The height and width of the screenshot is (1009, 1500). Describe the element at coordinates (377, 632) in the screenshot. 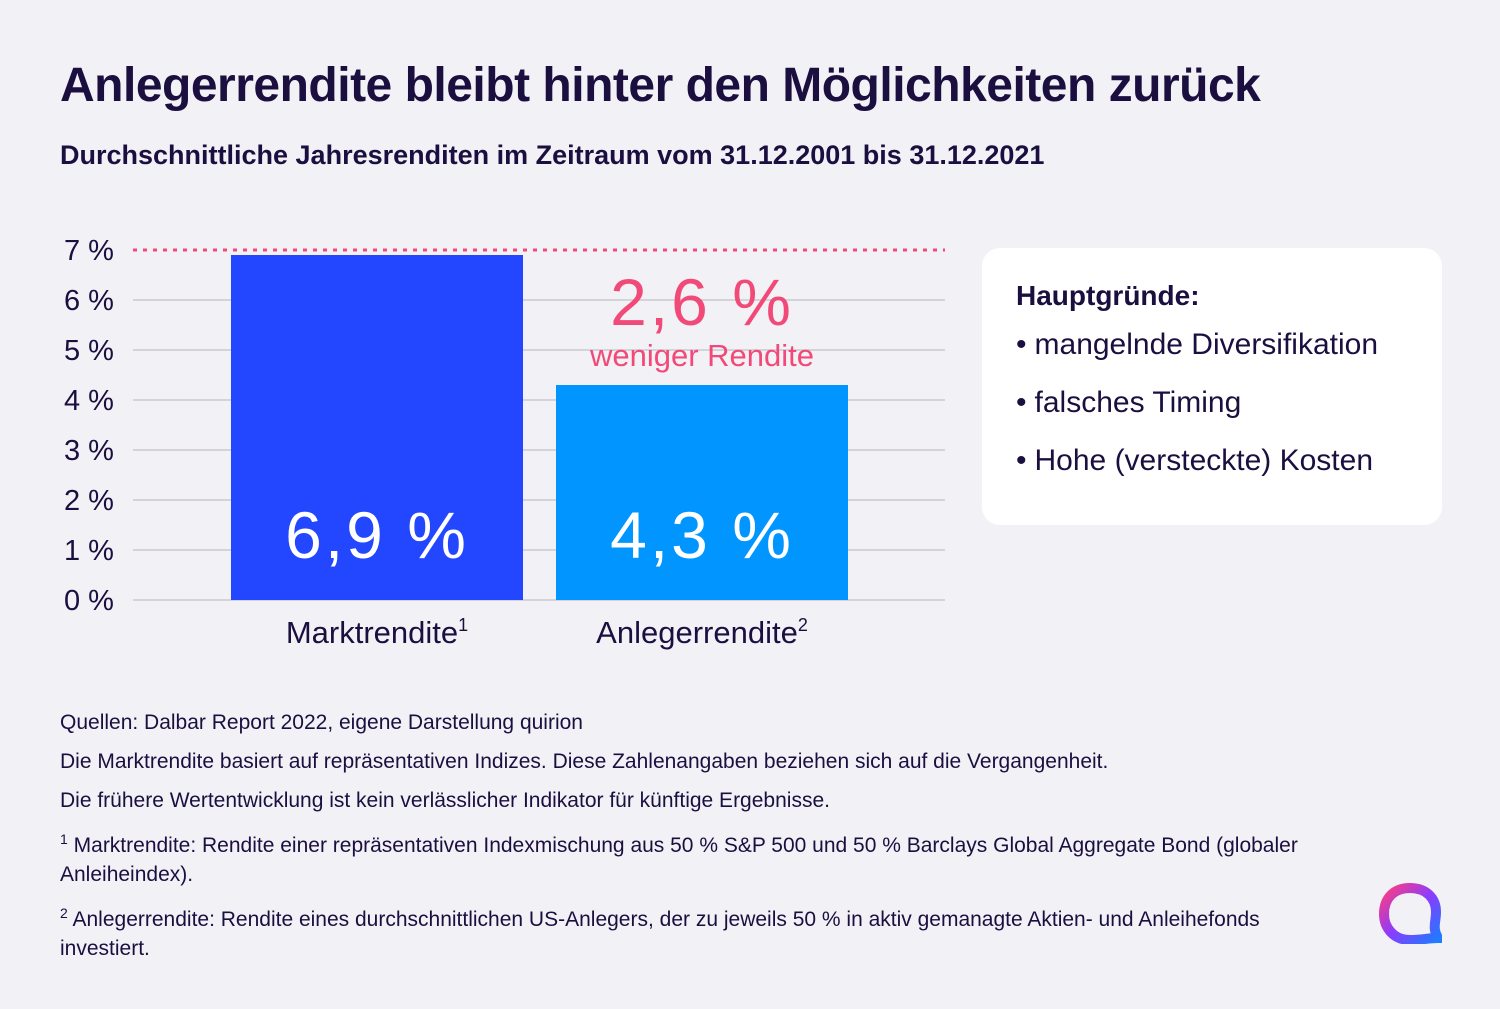

I see `category-label: Marktrendite1` at that location.